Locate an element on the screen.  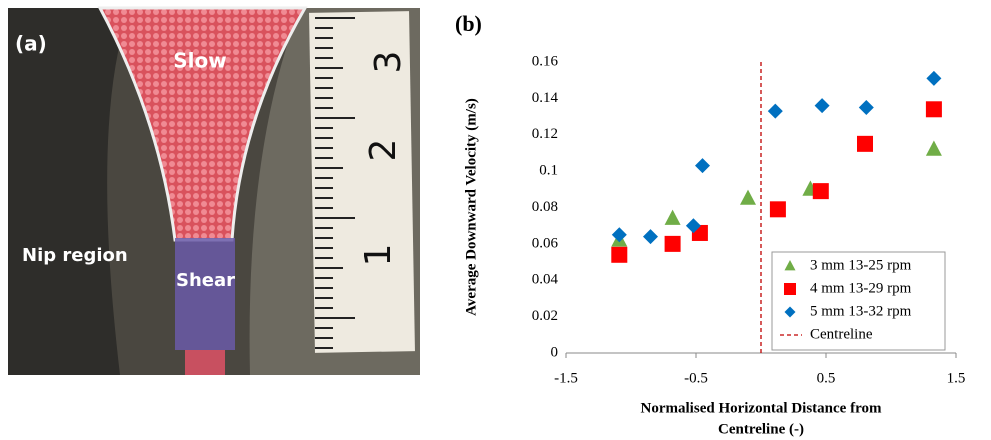
zone-label: Nip region is located at coordinates (75, 255).